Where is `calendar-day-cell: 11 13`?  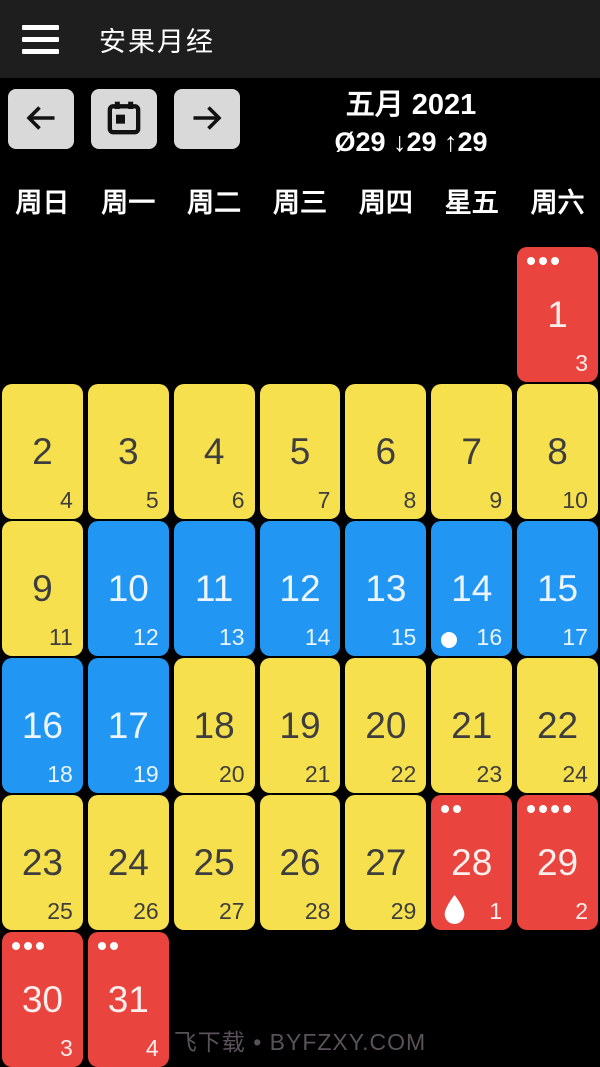 calendar-day-cell: 11 13 is located at coordinates (214, 588).